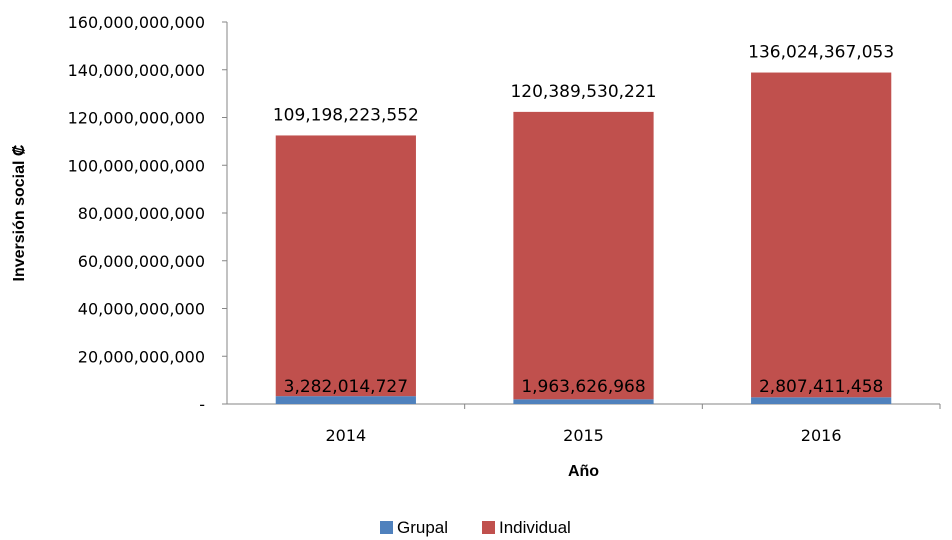 The width and height of the screenshot is (952, 540). I want to click on y-axis-title: Inversión social ₡, so click(19, 212).